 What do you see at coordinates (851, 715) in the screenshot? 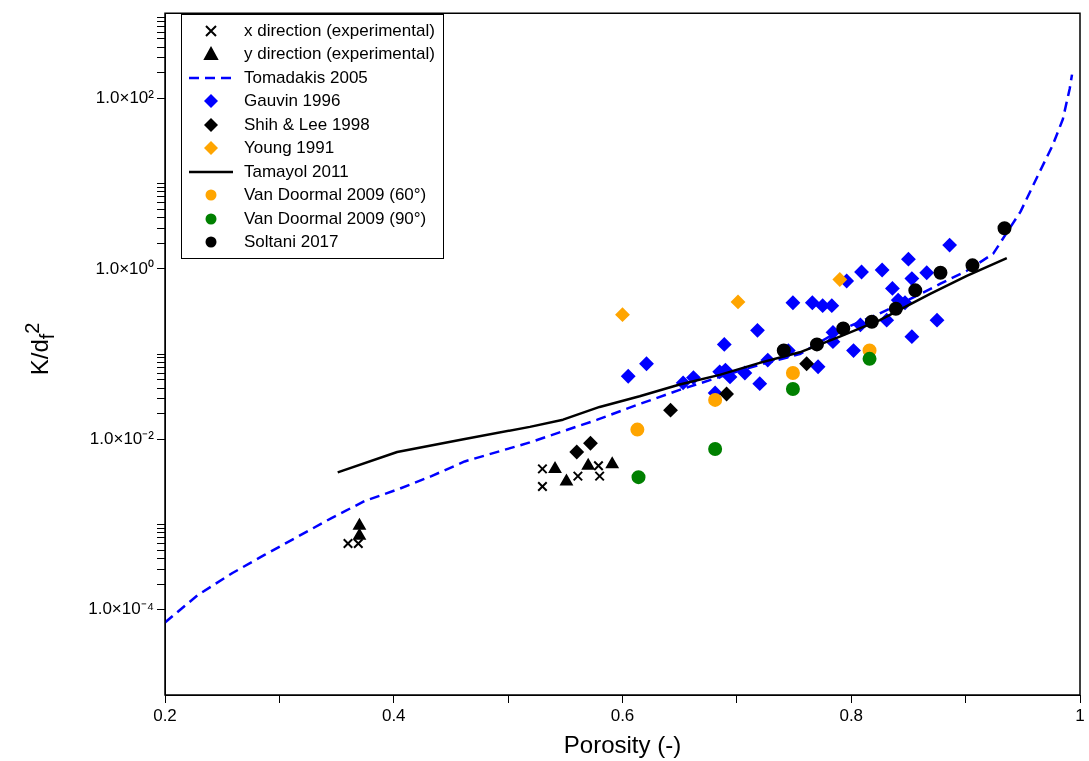
I see `x-tick-label: 0.8` at bounding box center [851, 715].